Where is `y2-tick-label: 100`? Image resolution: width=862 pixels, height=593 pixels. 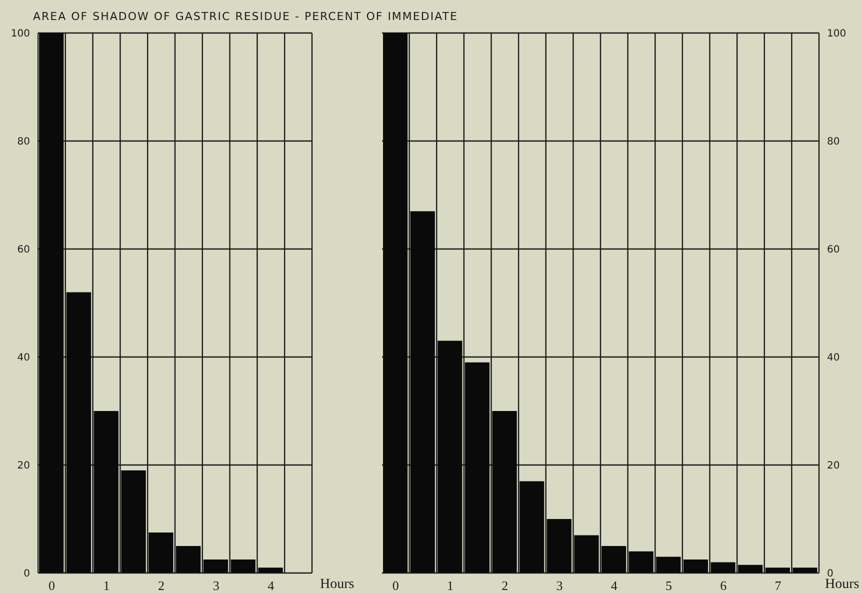
y2-tick-label: 100 is located at coordinates (836, 34).